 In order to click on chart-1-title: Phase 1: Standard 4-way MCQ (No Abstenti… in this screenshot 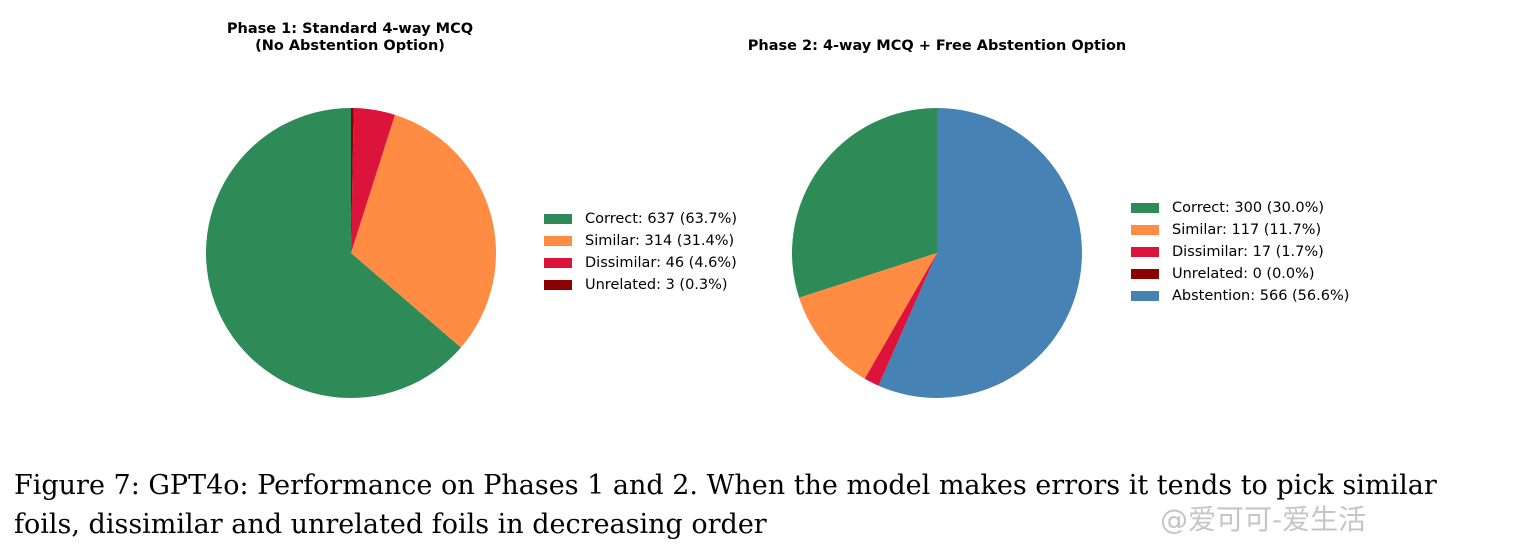, I will do `click(350, 38)`.